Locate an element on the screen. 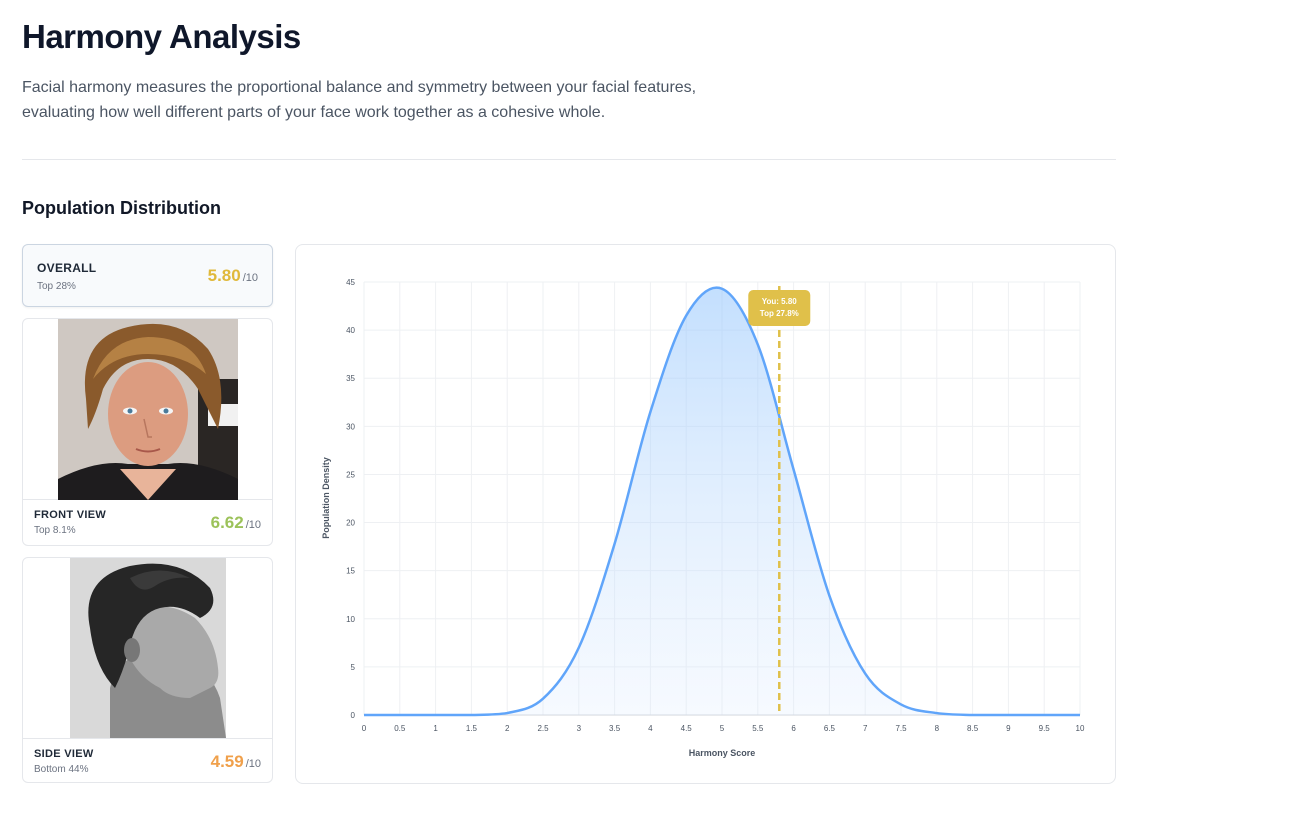 This screenshot has height=820, width=1301. x-tick-label: 2 is located at coordinates (507, 728).